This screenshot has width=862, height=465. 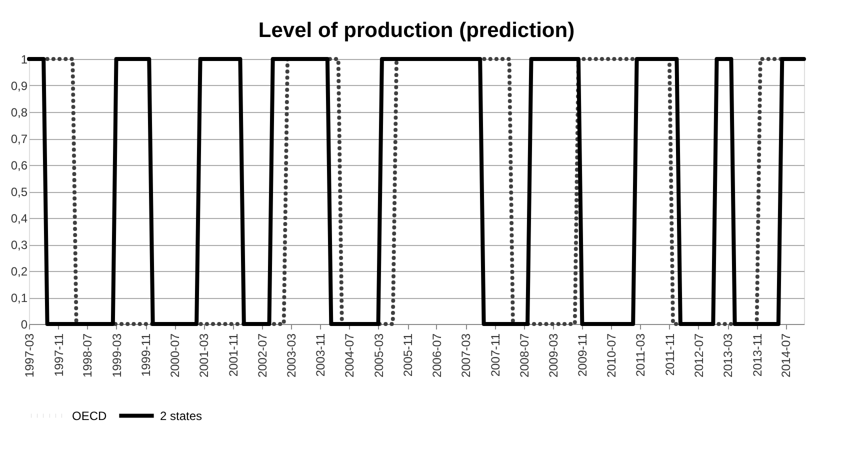 I want to click on y-tick-label: 1, so click(x=24, y=59).